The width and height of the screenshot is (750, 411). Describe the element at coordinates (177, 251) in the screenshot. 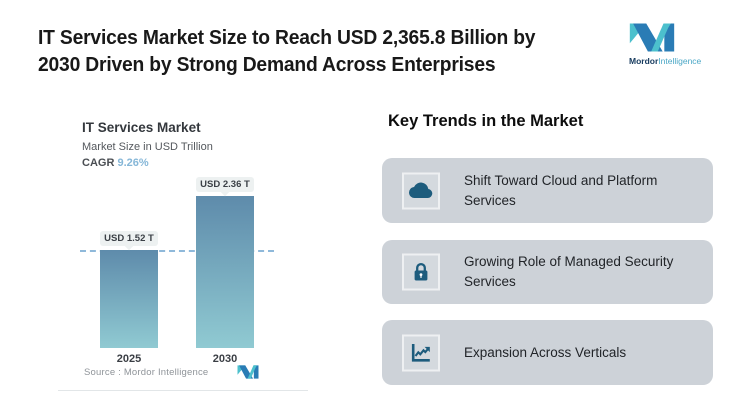

I see `reference-dashed-line` at that location.